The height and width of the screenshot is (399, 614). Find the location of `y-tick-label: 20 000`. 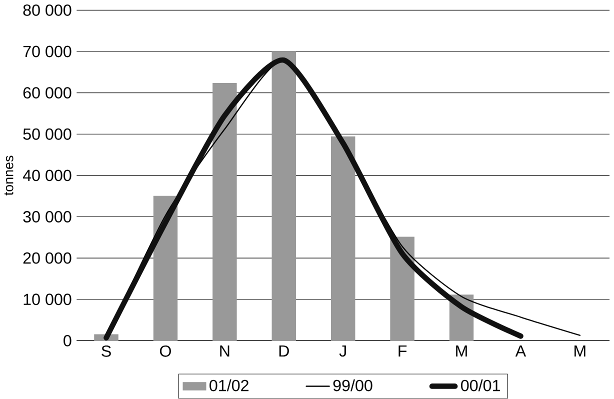

y-tick-label: 20 000 is located at coordinates (47, 258).